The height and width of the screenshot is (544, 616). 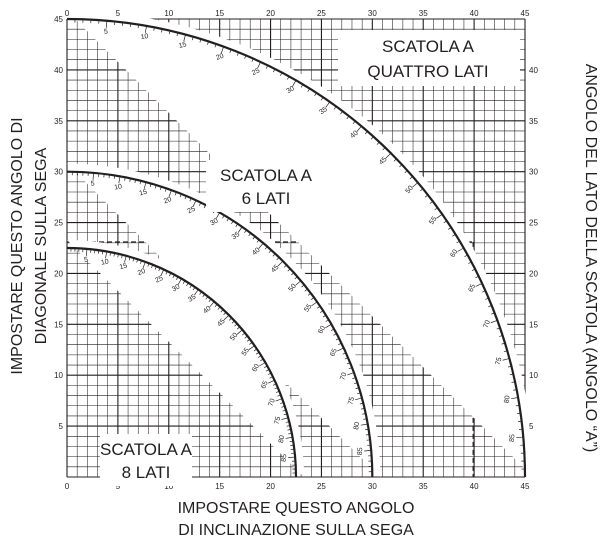 What do you see at coordinates (41, 245) in the screenshot?
I see `left-axis-title-line-2: DIAGONALE SULLA SEGA` at bounding box center [41, 245].